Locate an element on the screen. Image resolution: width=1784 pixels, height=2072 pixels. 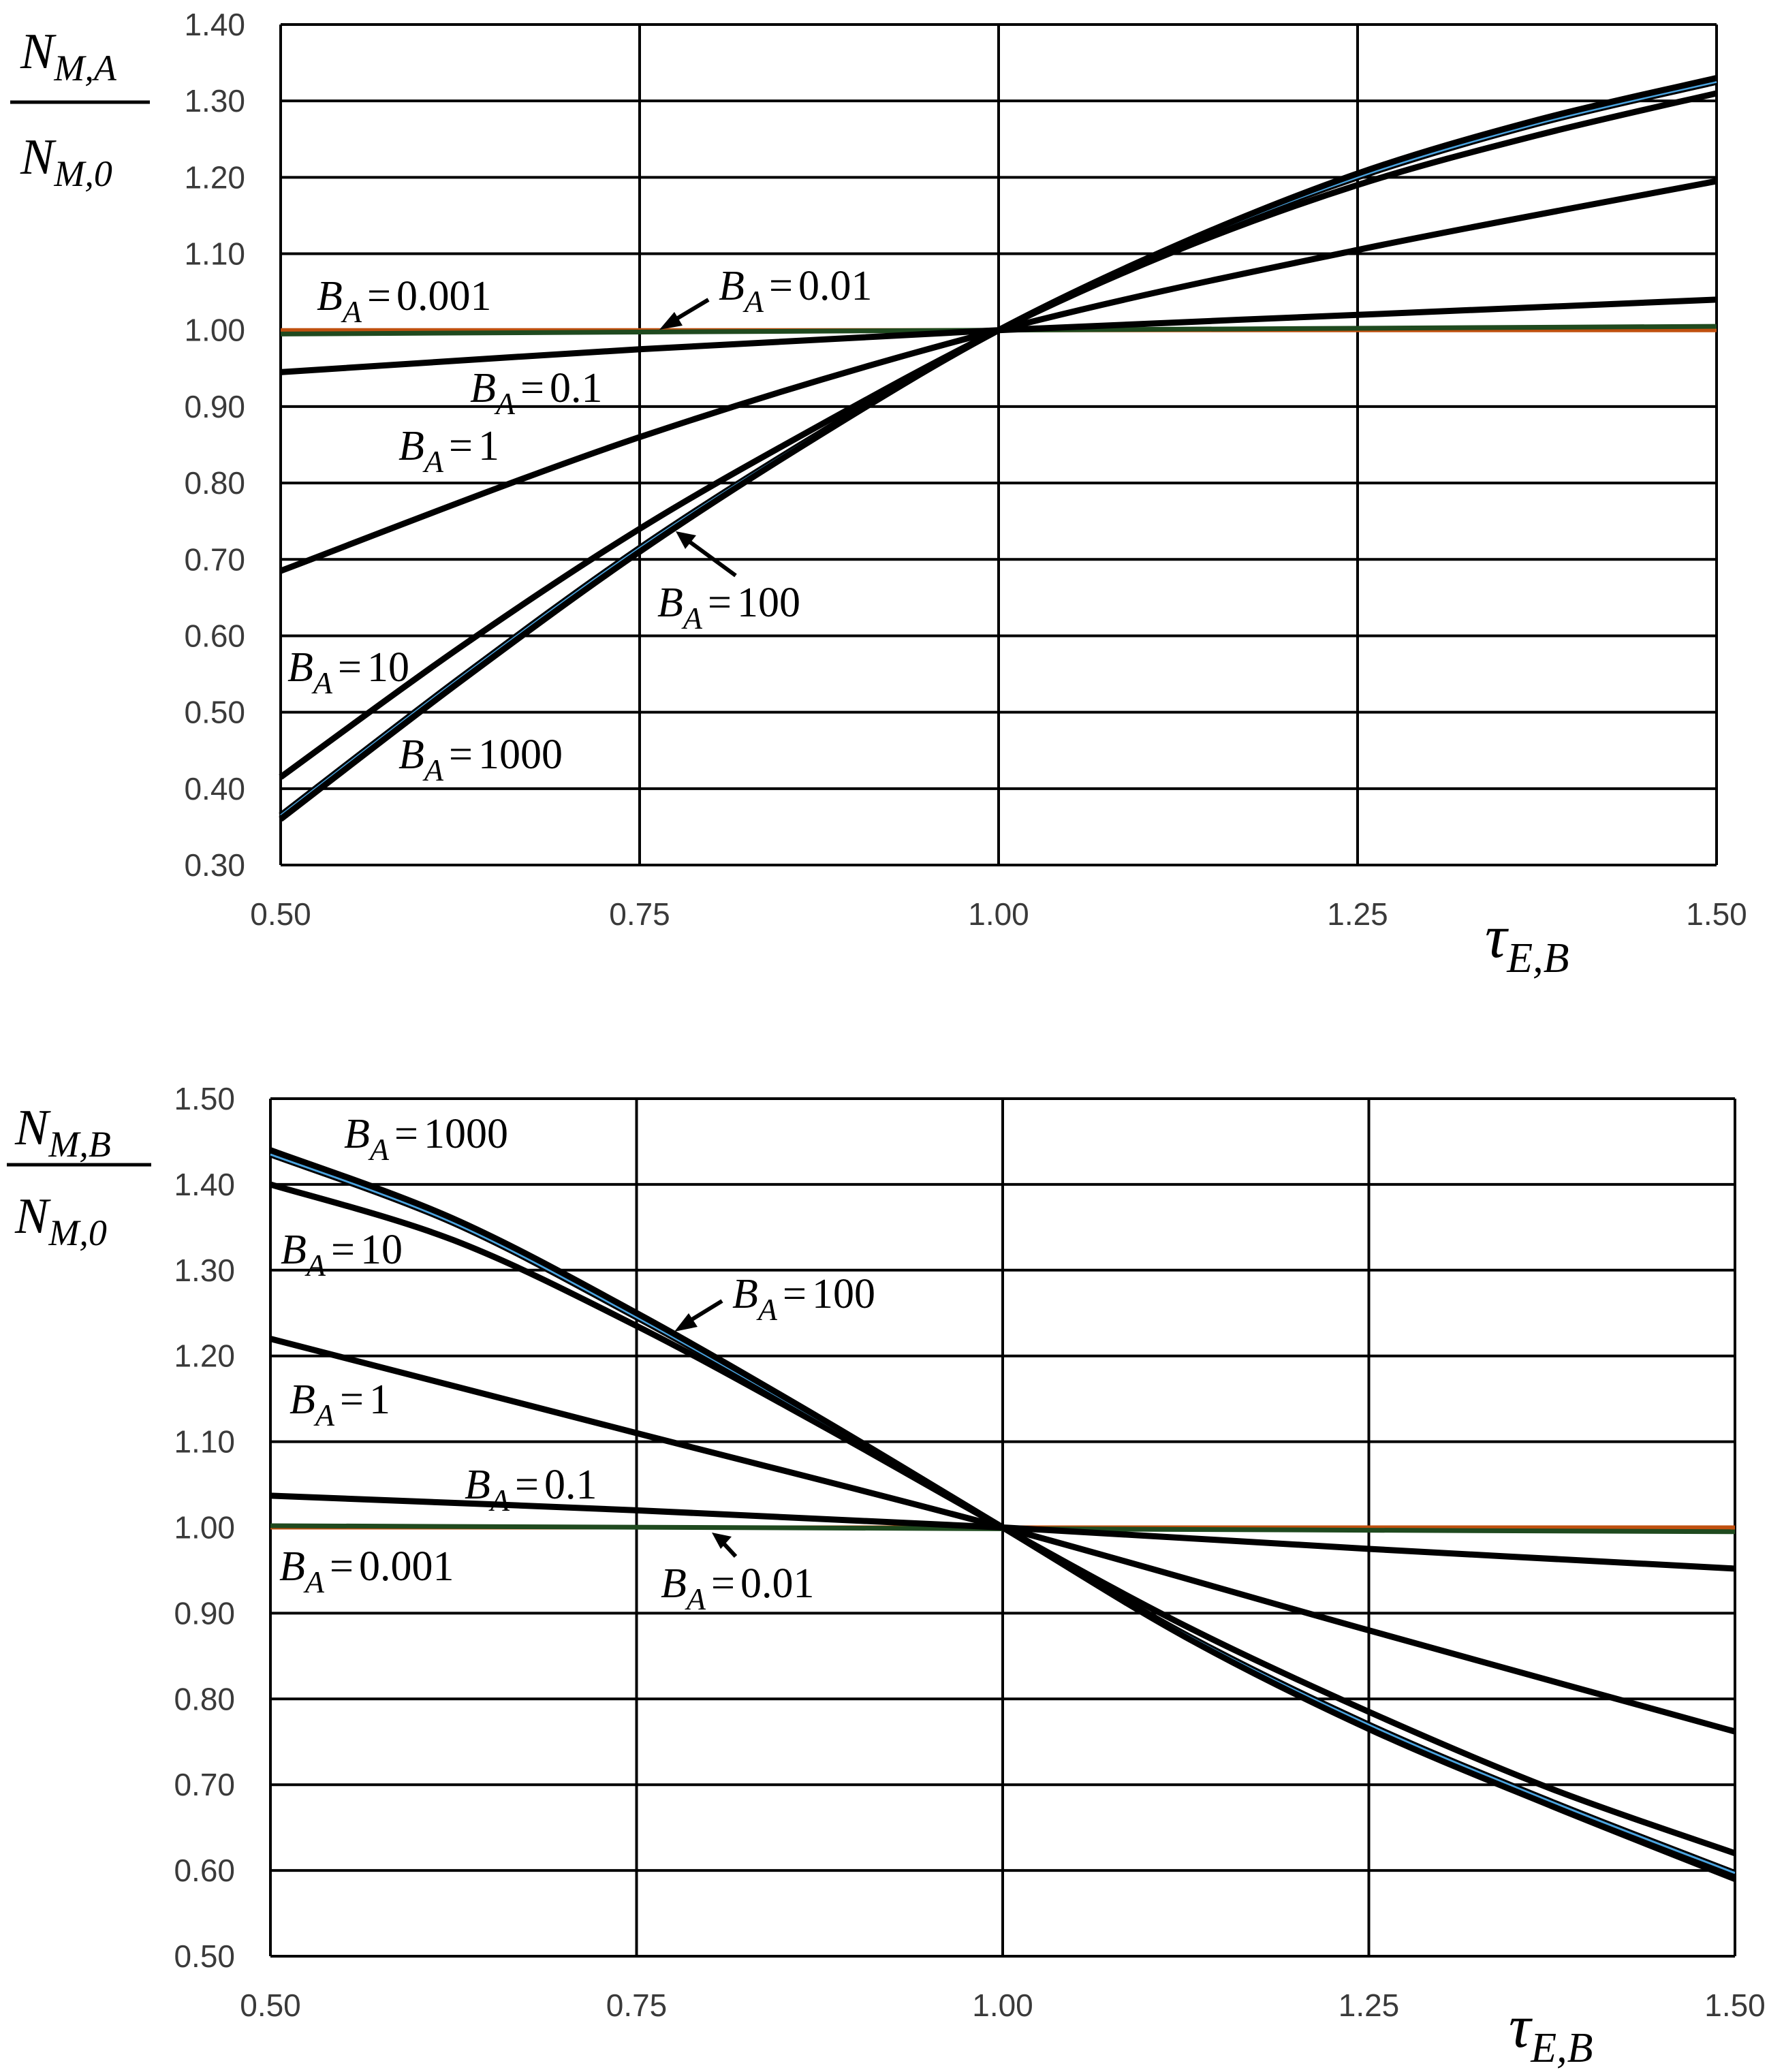
top-label-1: BA = 1 is located at coordinates (448, 451).